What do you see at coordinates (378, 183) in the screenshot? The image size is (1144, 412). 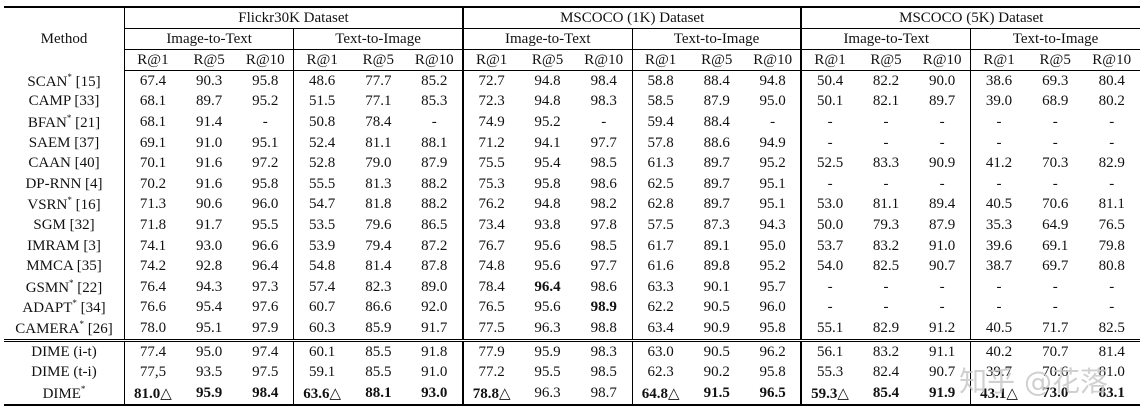 I see `value-cell: 81.3` at bounding box center [378, 183].